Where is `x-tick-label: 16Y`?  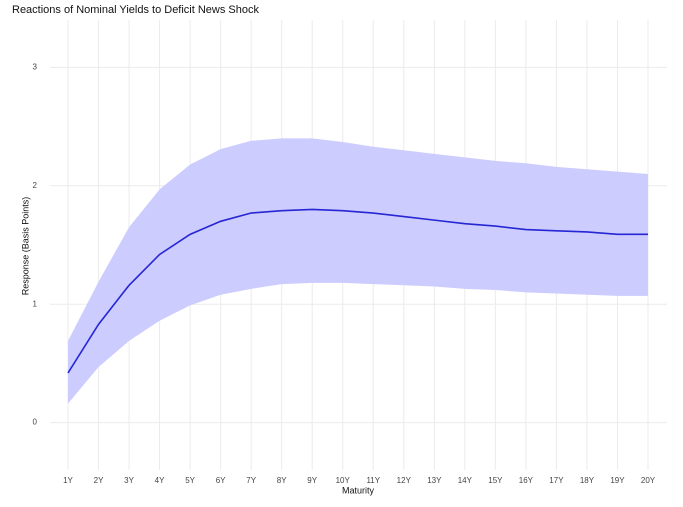 x-tick-label: 16Y is located at coordinates (526, 480).